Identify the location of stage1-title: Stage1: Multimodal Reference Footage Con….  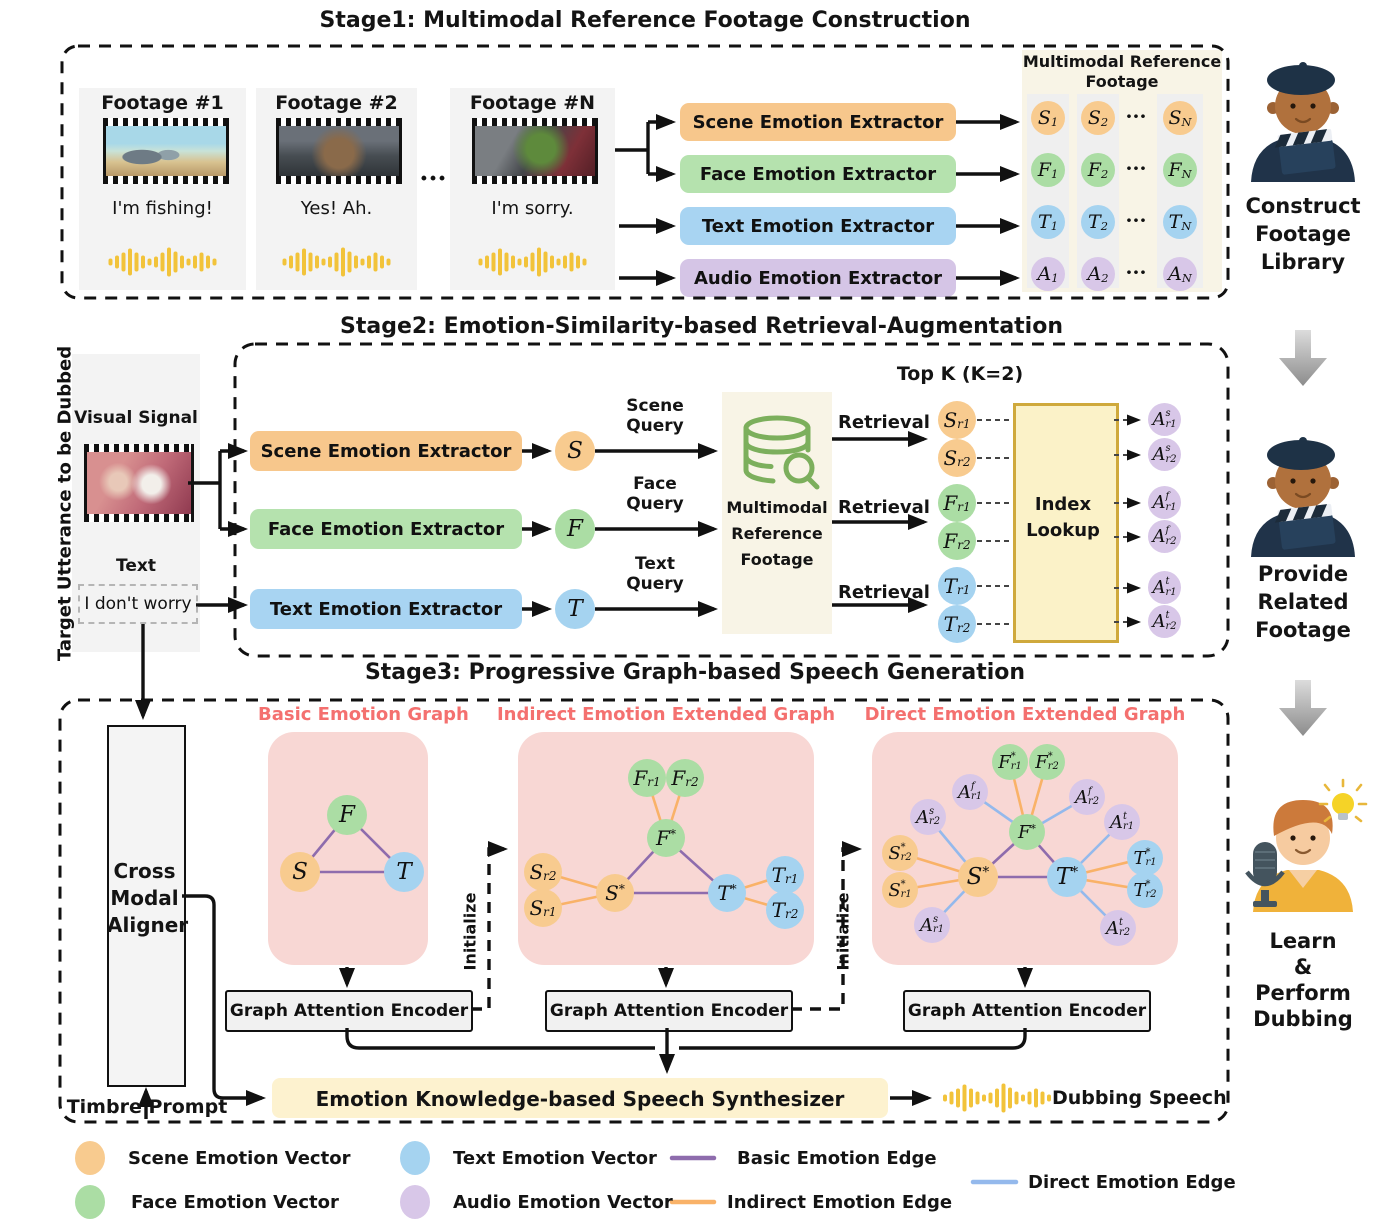
(645, 20).